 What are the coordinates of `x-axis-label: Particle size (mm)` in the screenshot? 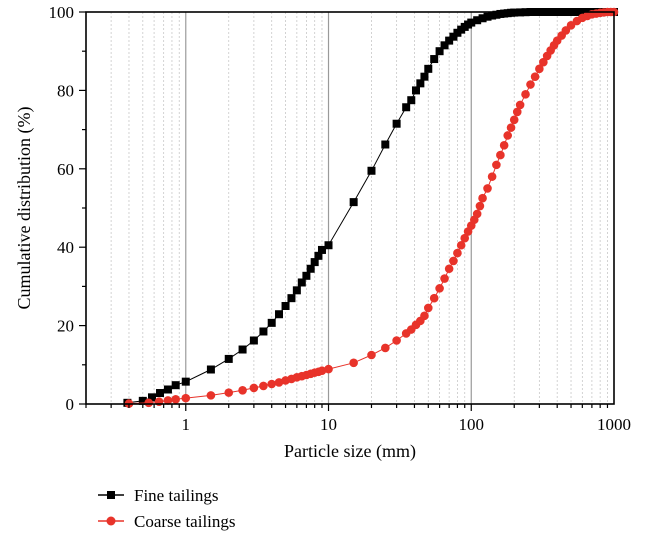 It's located at (350, 451).